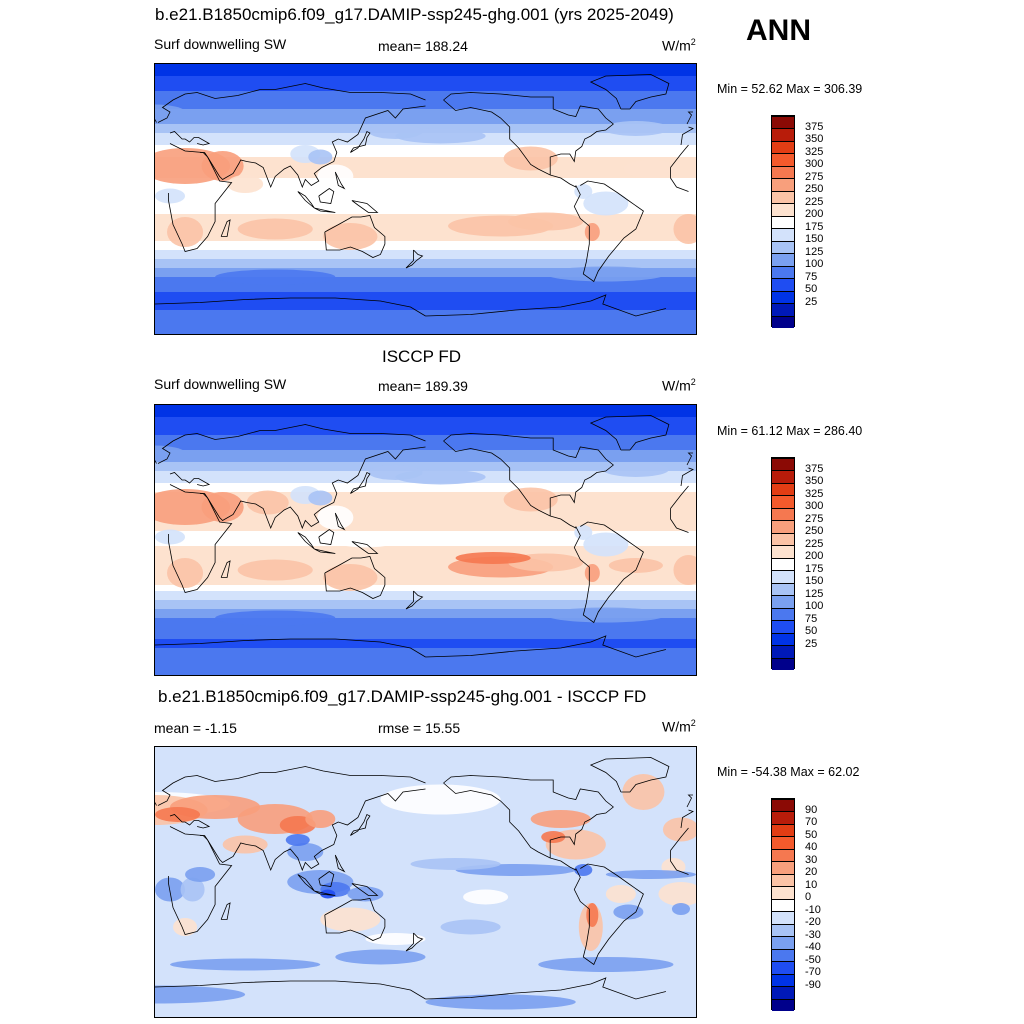 Image resolution: width=1024 pixels, height=1024 pixels. What do you see at coordinates (814, 189) in the screenshot?
I see `colorbar-label: 250` at bounding box center [814, 189].